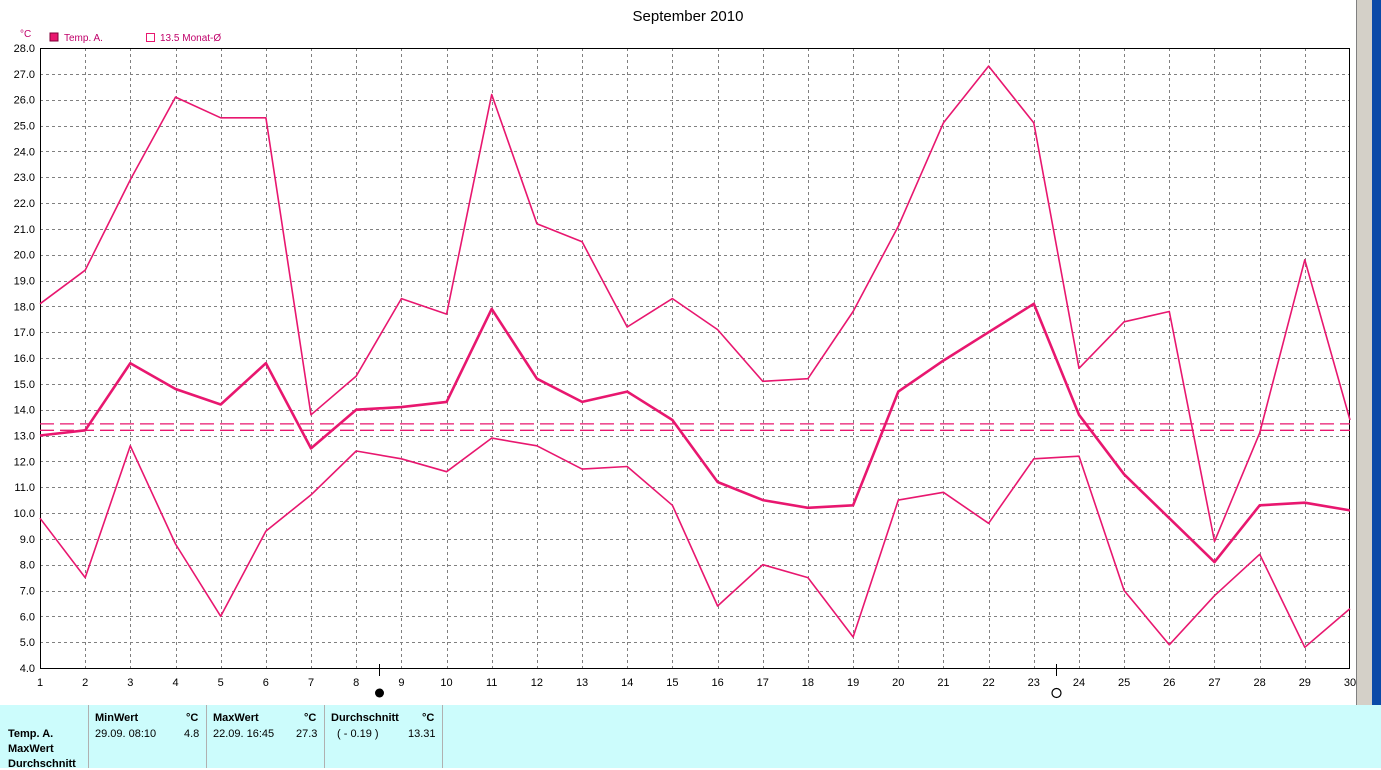 The image size is (1381, 770). What do you see at coordinates (365, 718) in the screenshot?
I see `avg-header: Durchschnitt` at bounding box center [365, 718].